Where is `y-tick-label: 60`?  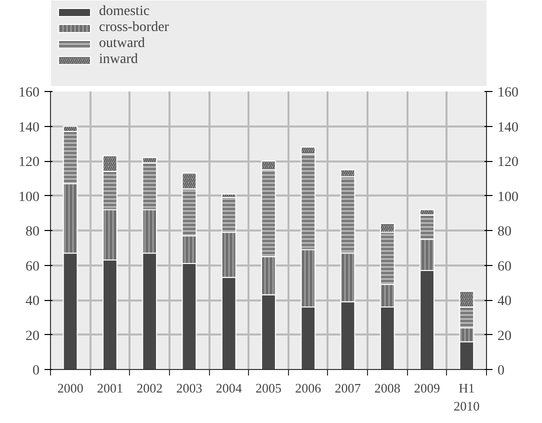
y-tick-label: 60 is located at coordinates (33, 266).